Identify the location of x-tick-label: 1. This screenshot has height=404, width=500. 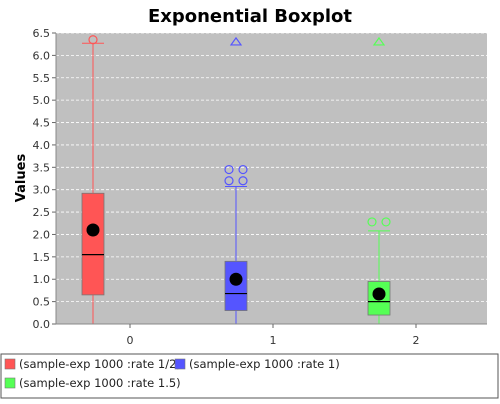
(273, 340).